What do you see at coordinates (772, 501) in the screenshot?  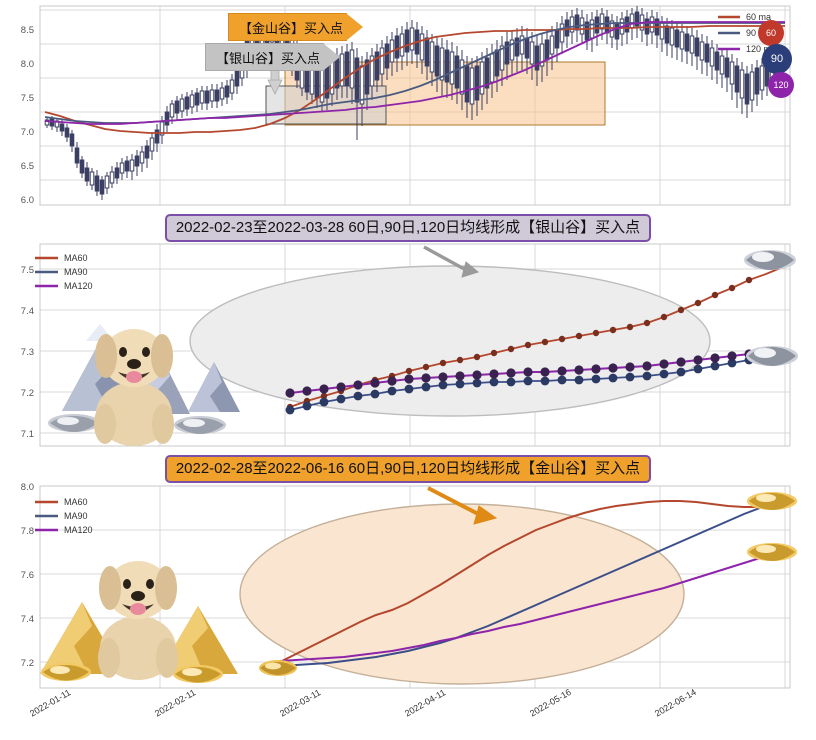 I see `gold-ingot-ma60-end-icon` at bounding box center [772, 501].